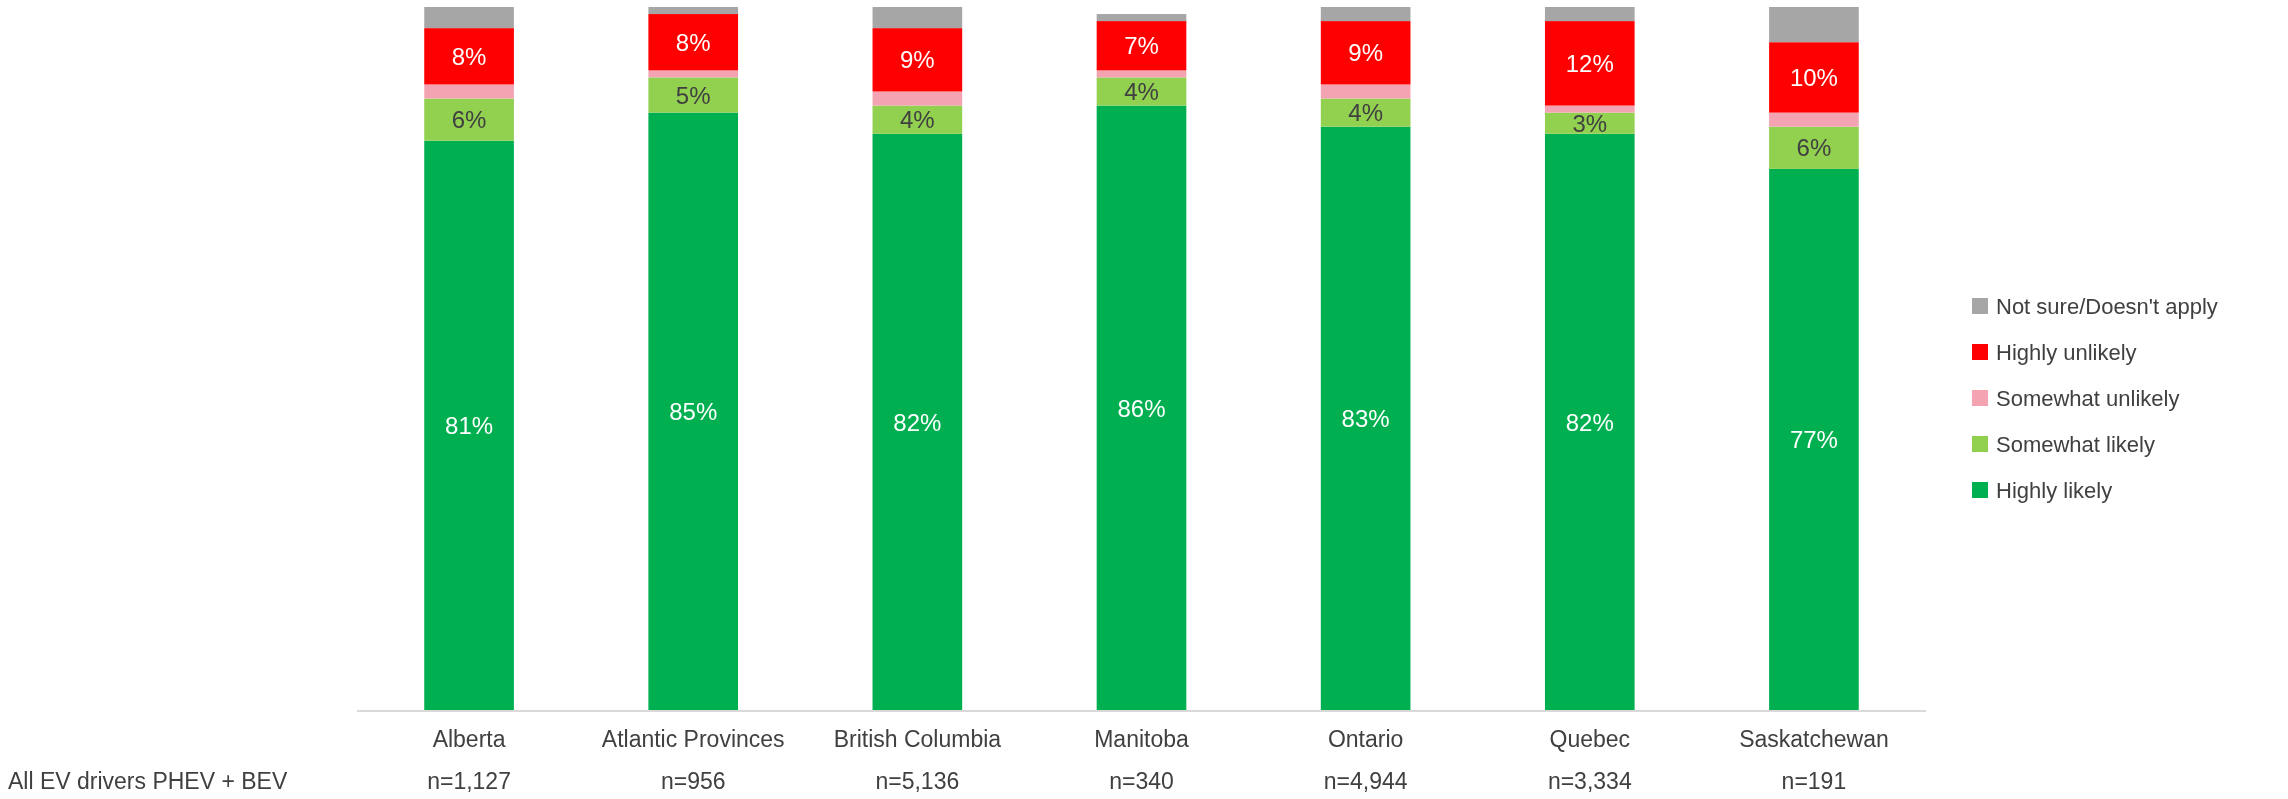  I want to click on legend-label: Somewhat unlikely, so click(2088, 398).